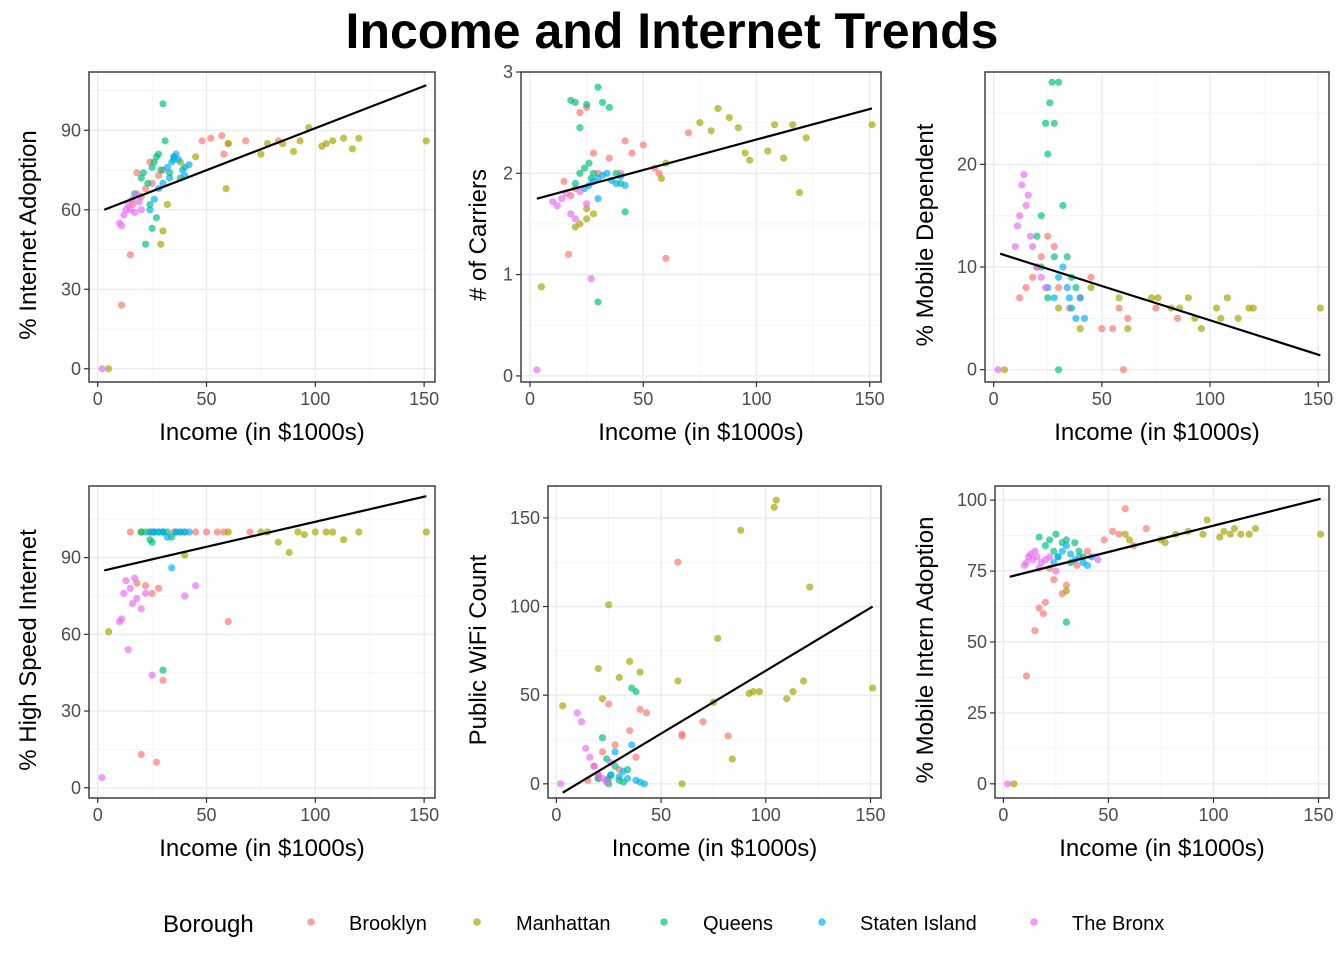 The height and width of the screenshot is (960, 1344). I want to click on y-tick-label: 10, so click(967, 267).